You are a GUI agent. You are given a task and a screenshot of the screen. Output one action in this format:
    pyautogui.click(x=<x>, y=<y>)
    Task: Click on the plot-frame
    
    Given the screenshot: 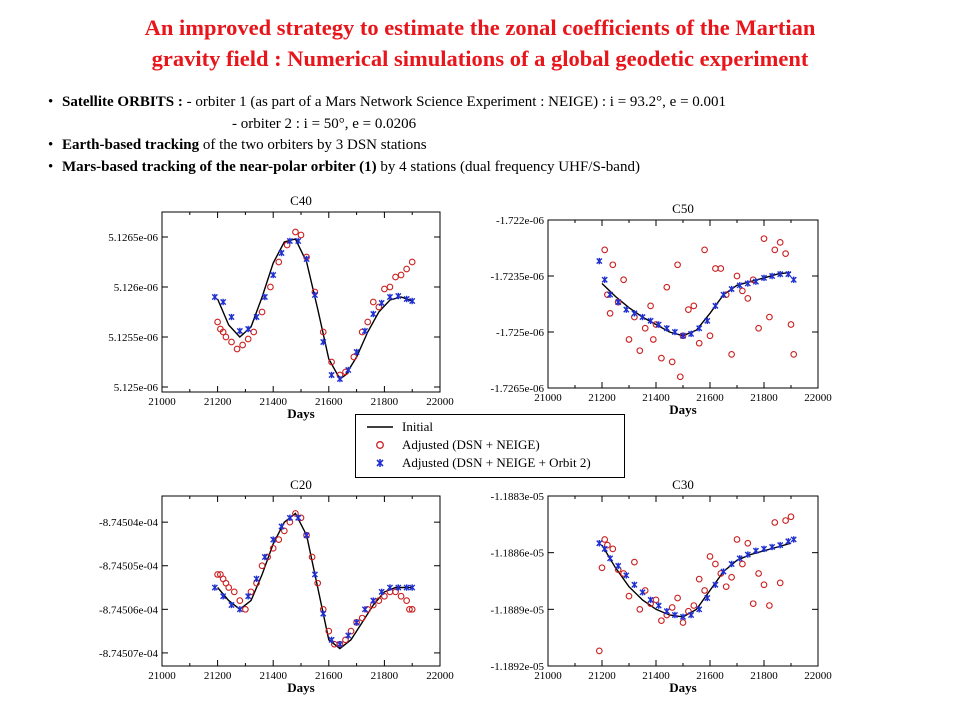 What is the action you would take?
    pyautogui.click(x=683, y=304)
    